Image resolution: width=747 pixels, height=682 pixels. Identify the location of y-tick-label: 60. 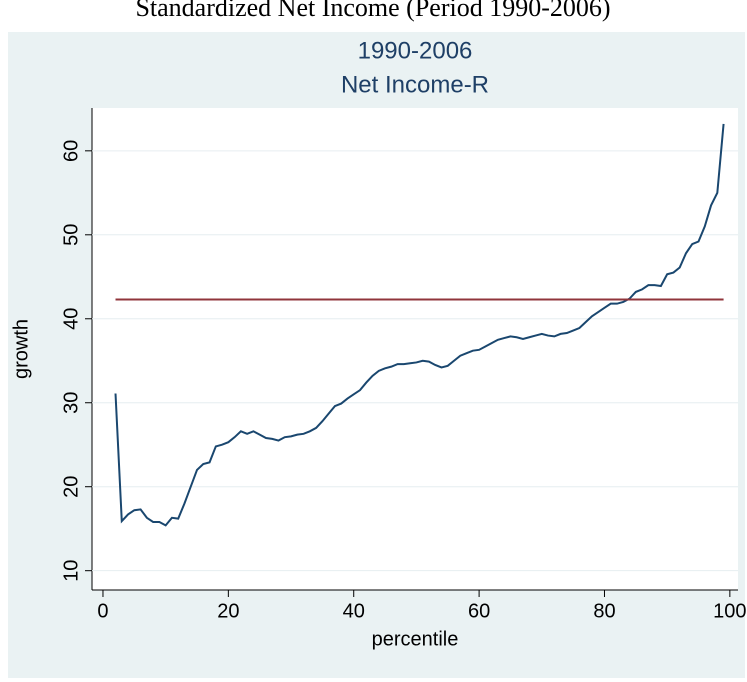
(71, 151).